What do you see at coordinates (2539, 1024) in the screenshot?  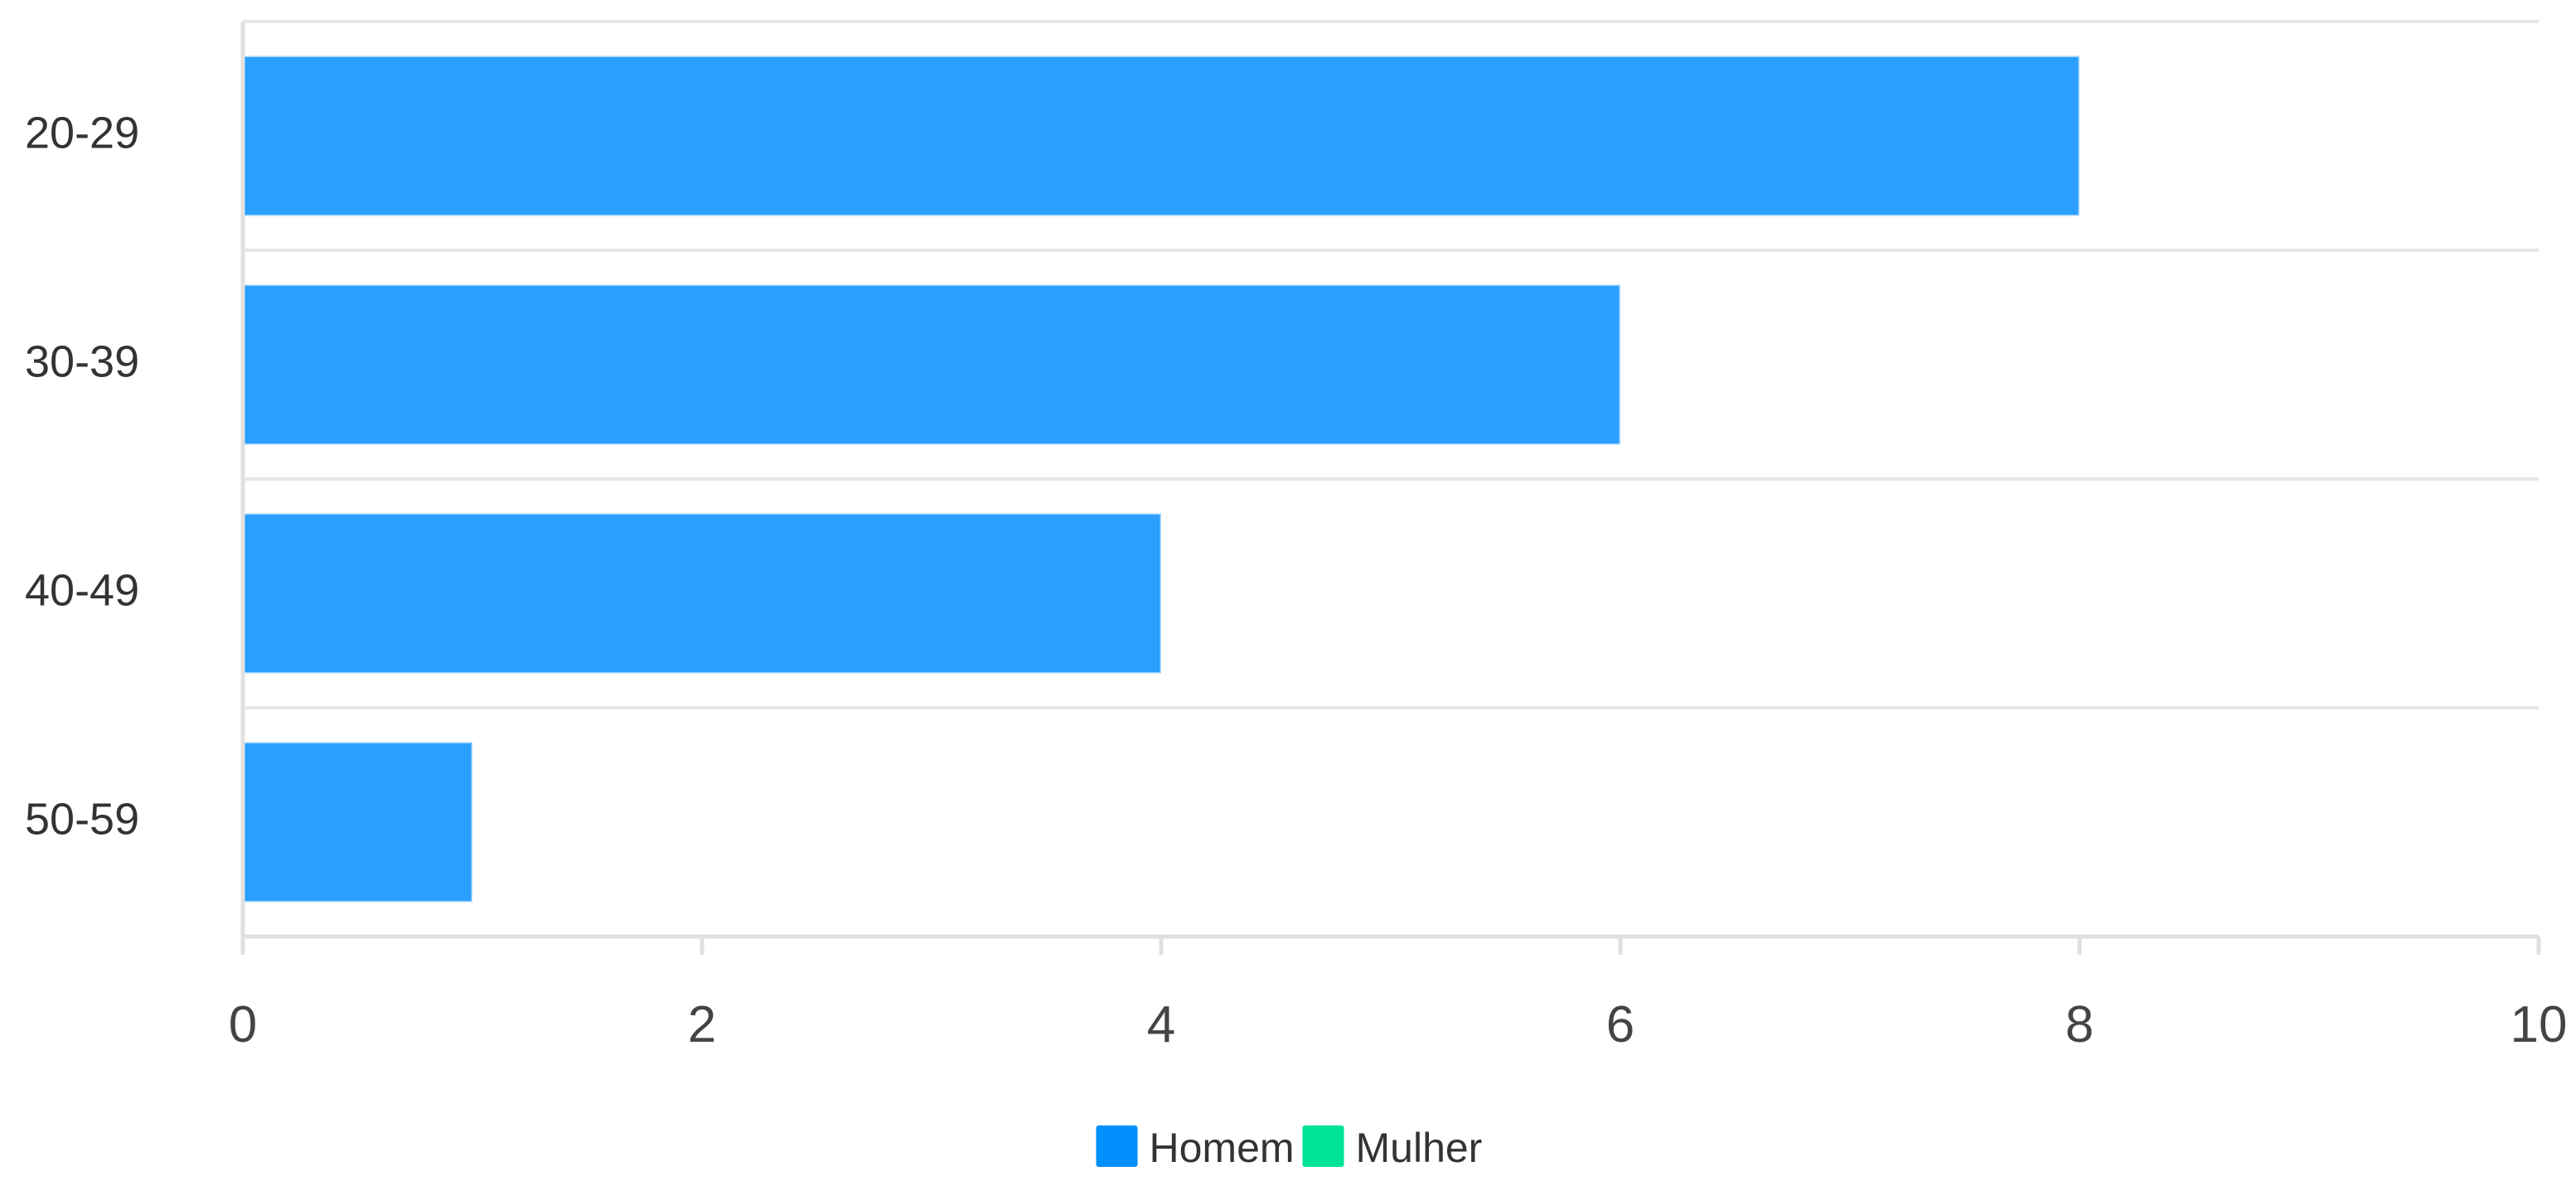 I see `x-tick-label: 10` at bounding box center [2539, 1024].